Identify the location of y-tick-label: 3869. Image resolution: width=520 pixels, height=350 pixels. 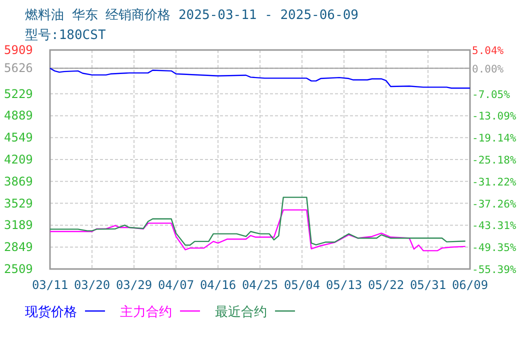
(18, 181).